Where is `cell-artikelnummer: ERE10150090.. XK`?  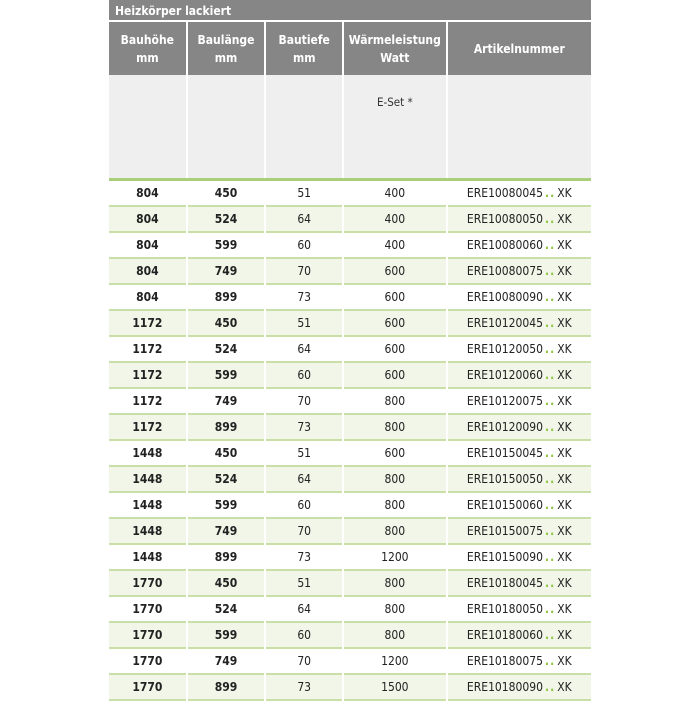
cell-artikelnummer: ERE10150090.. XK is located at coordinates (519, 558).